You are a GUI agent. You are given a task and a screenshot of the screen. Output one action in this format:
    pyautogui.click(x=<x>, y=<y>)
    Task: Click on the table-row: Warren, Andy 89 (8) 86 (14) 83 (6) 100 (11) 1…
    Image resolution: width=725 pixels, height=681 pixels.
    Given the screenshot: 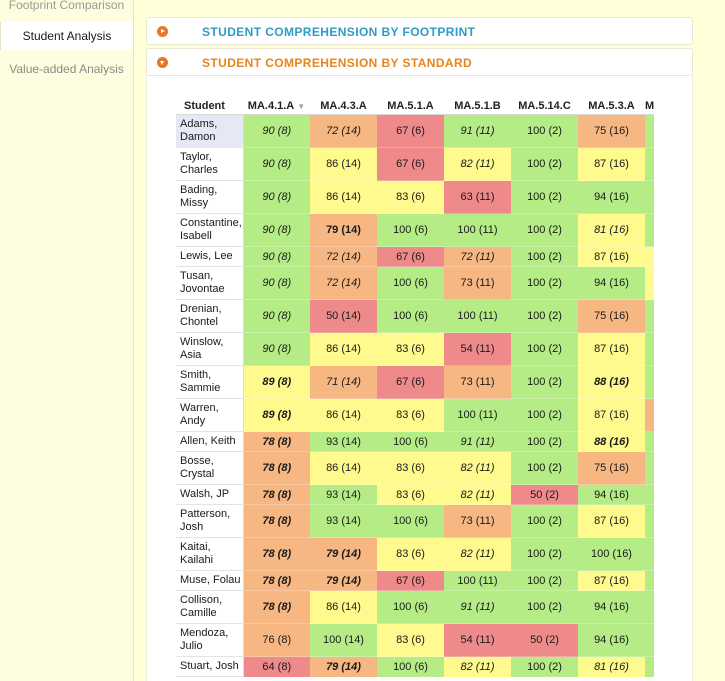 What is the action you would take?
    pyautogui.click(x=415, y=415)
    